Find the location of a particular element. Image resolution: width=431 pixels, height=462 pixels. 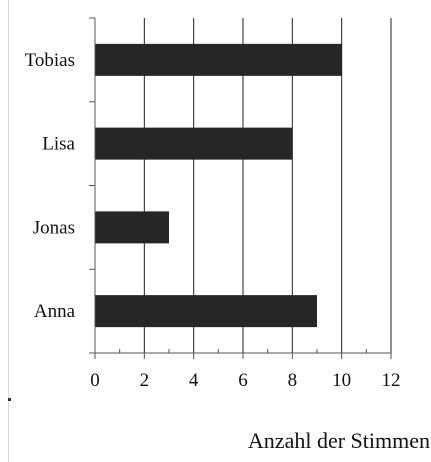

bar-anna is located at coordinates (206, 311).